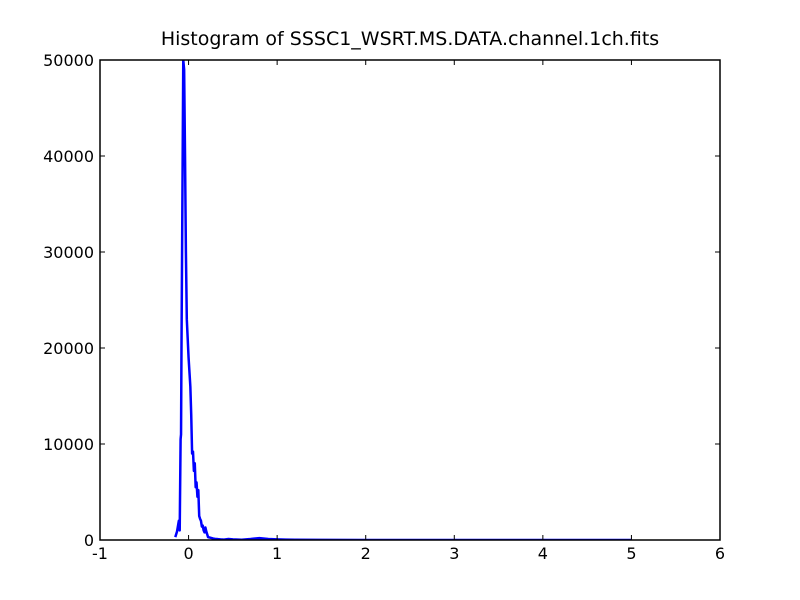 The width and height of the screenshot is (800, 600). Describe the element at coordinates (68, 156) in the screenshot. I see `y-tick-label-4: 40000` at that location.